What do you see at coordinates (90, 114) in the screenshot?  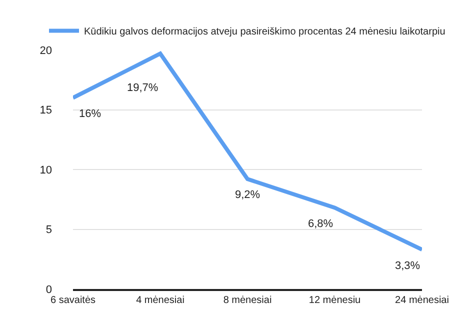 I see `data-label: 16%` at bounding box center [90, 114].